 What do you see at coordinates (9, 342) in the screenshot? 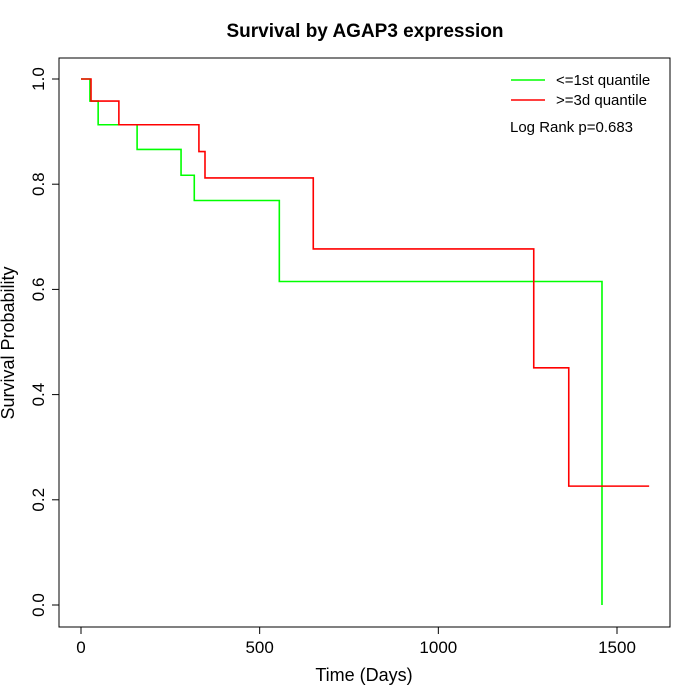
I see `y-axis-label: Survival Probability` at bounding box center [9, 342].